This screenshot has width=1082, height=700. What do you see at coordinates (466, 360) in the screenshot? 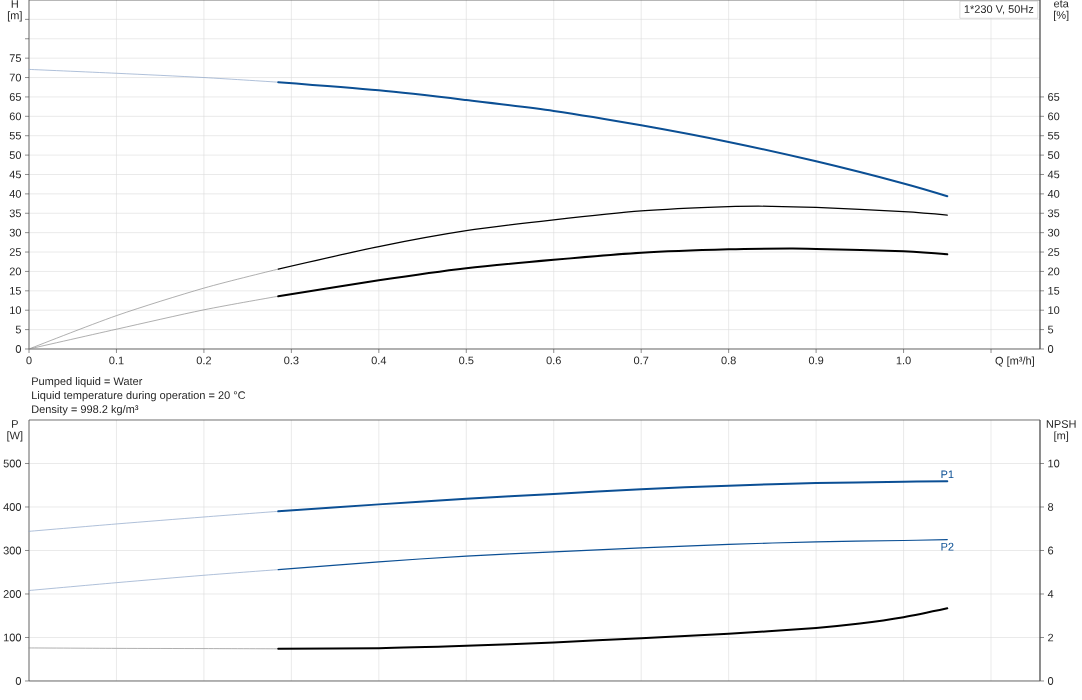
I see `x-tick-label: 0.5` at bounding box center [466, 360].